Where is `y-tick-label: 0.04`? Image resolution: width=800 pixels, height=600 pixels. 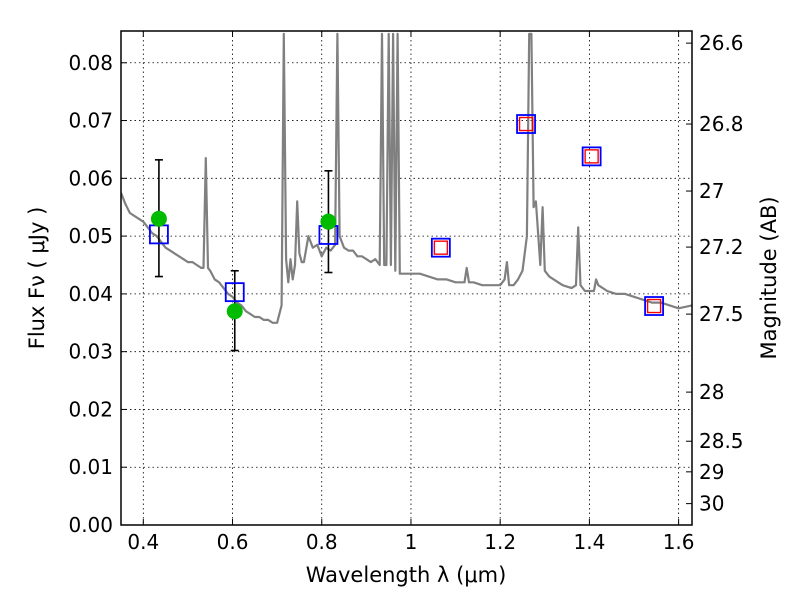 y-tick-label: 0.04 is located at coordinates (90, 294).